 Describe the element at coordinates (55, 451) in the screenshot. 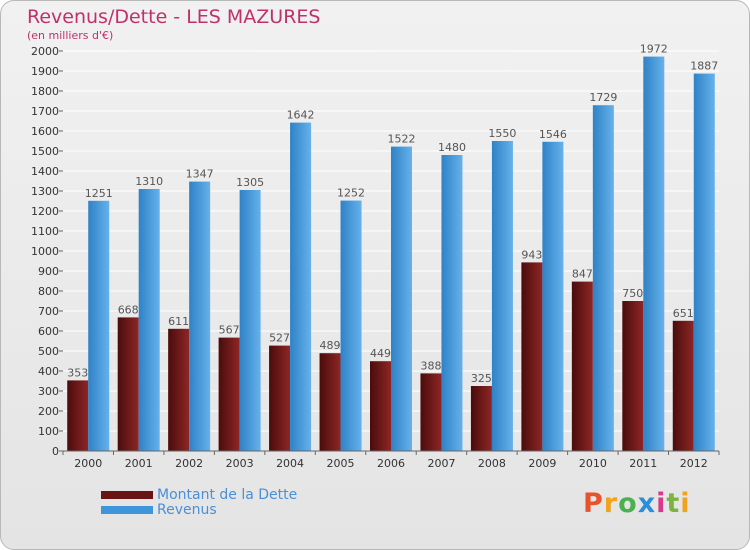

I see `y-tick-label: 0` at that location.